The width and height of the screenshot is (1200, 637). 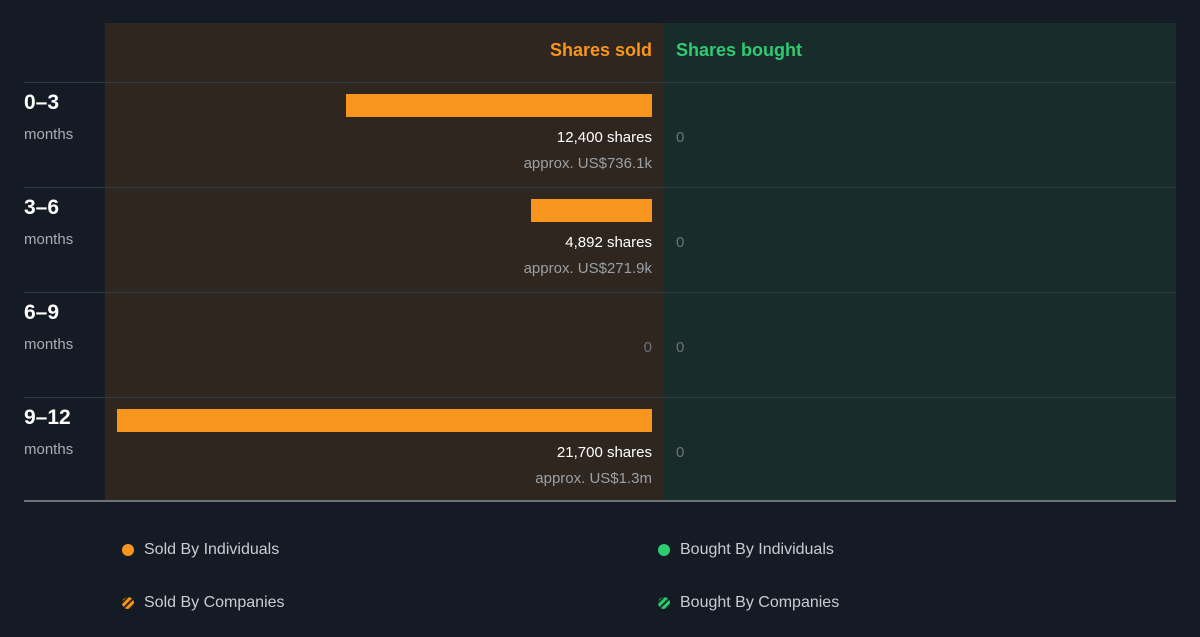 What do you see at coordinates (608, 242) in the screenshot?
I see `sold-shares-label: 4,892 shares` at bounding box center [608, 242].